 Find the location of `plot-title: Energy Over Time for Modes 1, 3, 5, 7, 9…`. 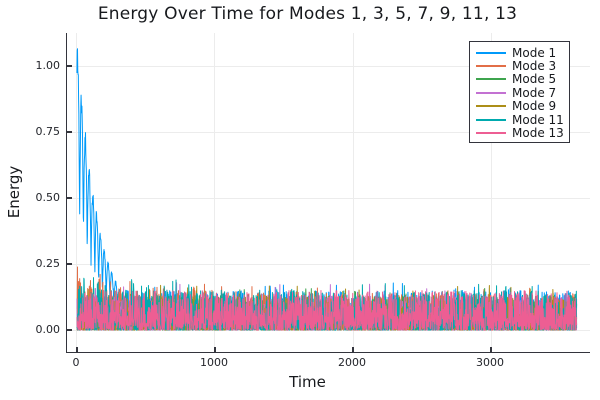

plot-title: Energy Over Time for Modes 1, 3, 5, 7, 9… is located at coordinates (307, 14).